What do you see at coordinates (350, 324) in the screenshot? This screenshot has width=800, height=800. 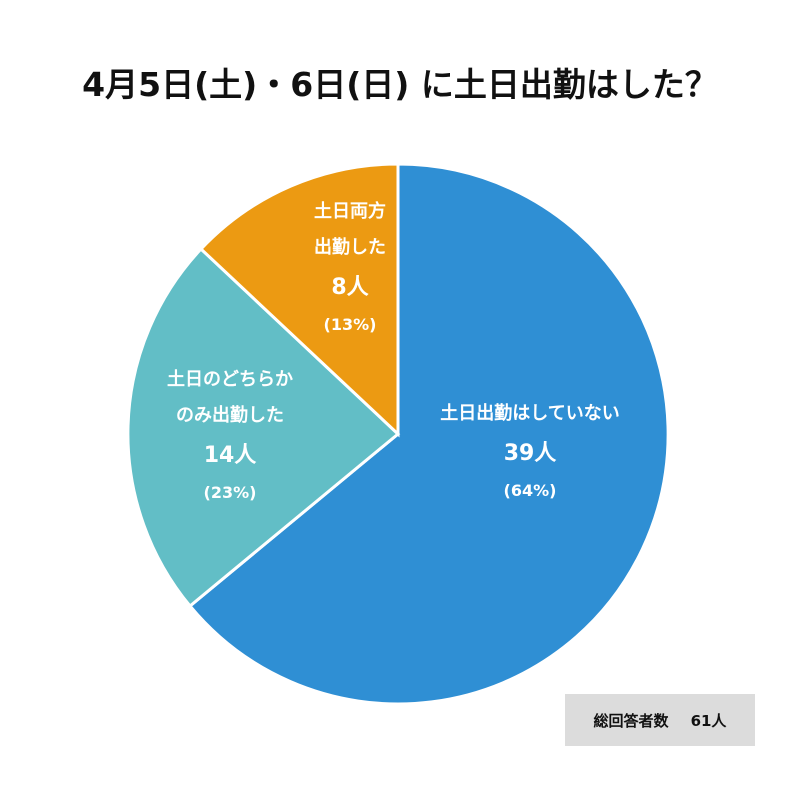 I see `label-percent: (13%)` at bounding box center [350, 324].